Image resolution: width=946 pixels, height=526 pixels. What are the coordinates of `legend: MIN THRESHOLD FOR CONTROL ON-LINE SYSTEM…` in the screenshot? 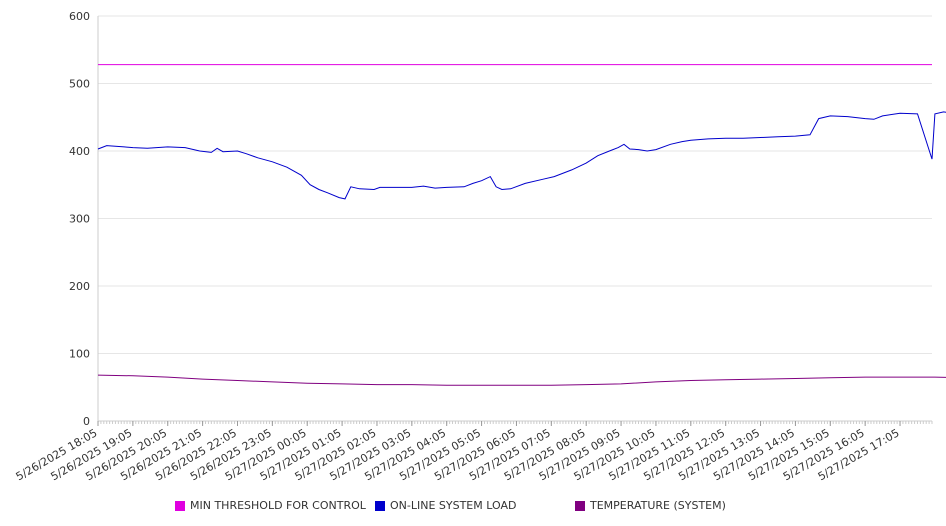 It's located at (473, 507).